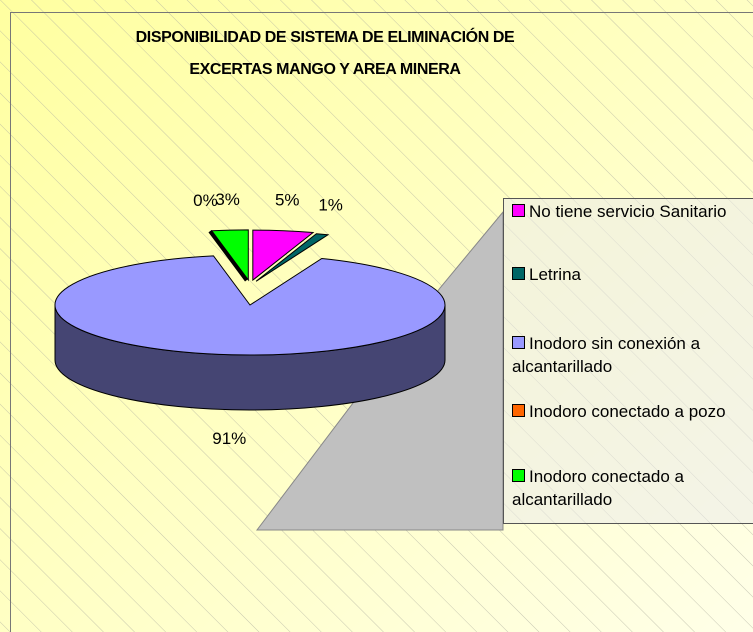 Image resolution: width=753 pixels, height=632 pixels. What do you see at coordinates (627, 411) in the screenshot?
I see `legend-label: Inodoro conectado a pozo` at bounding box center [627, 411].